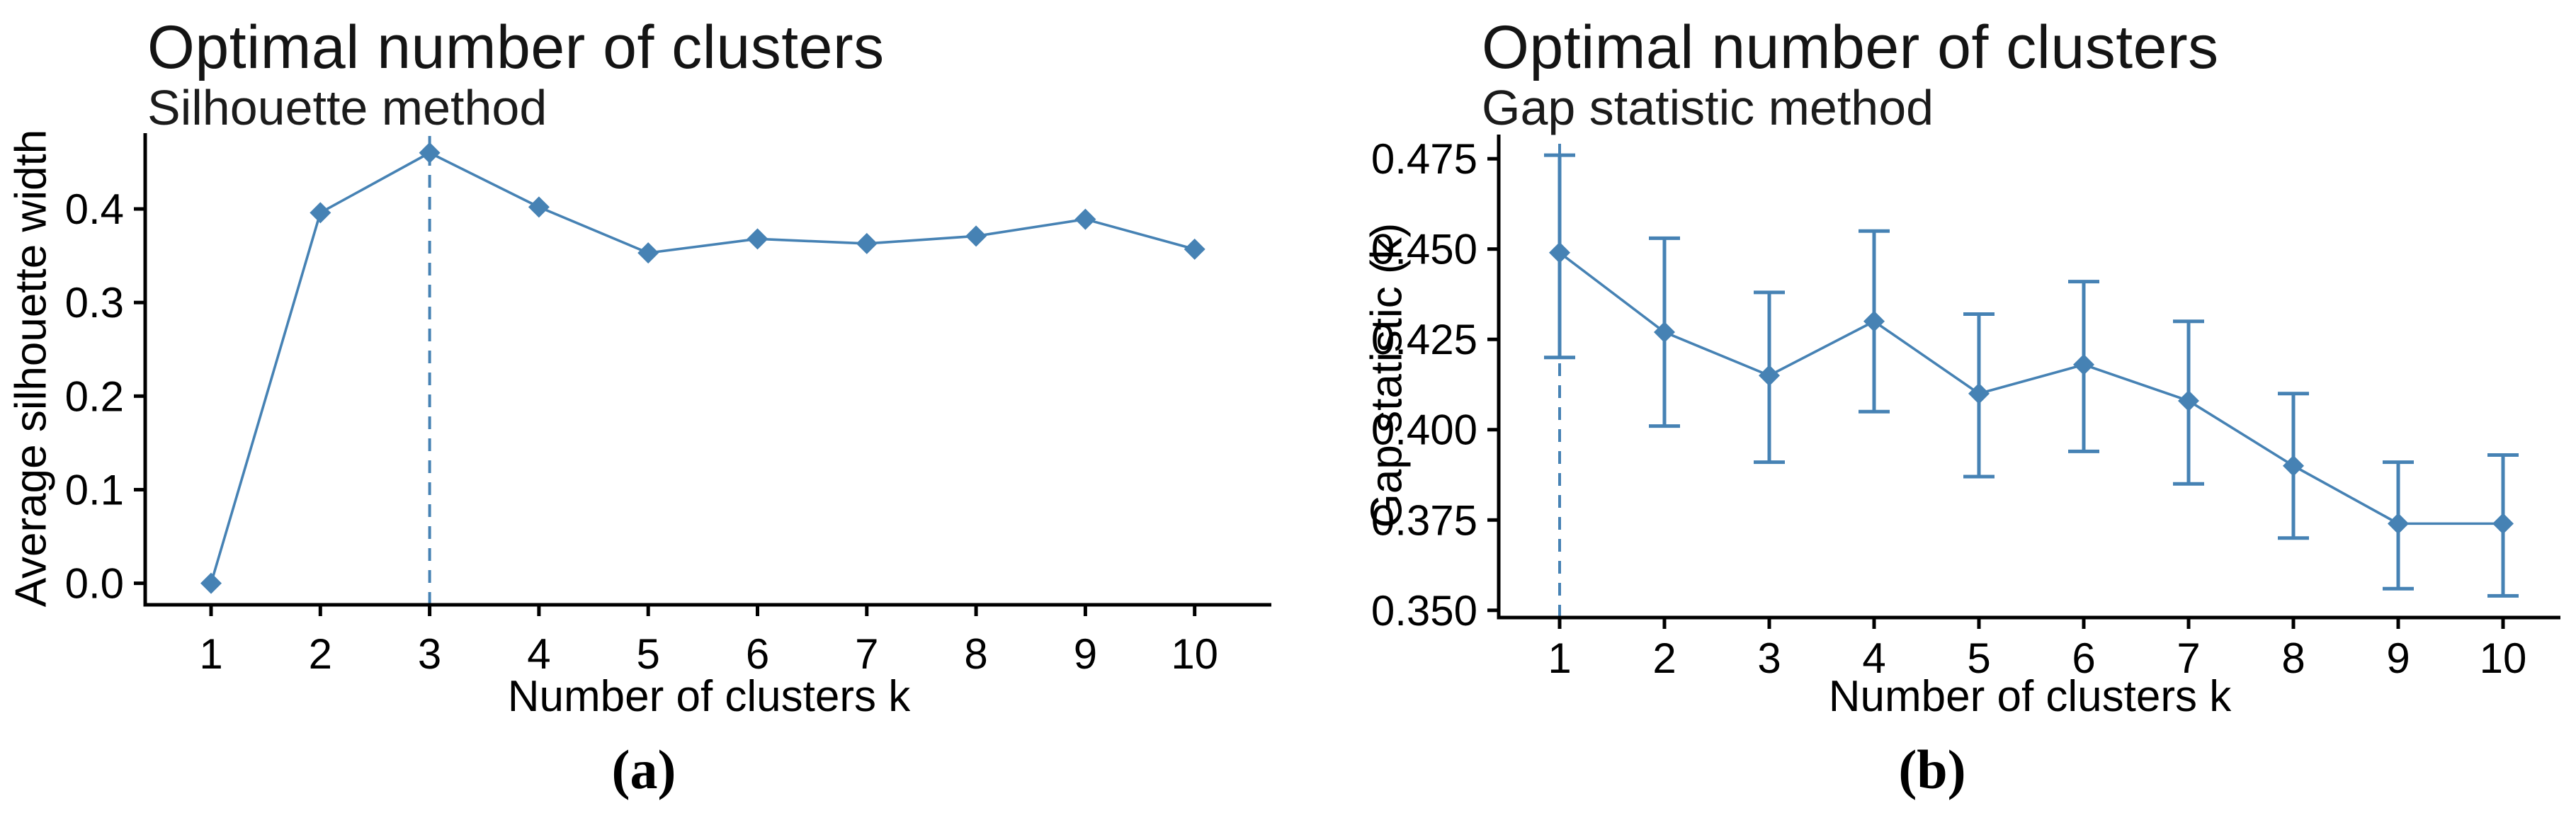 The height and width of the screenshot is (830, 2576). What do you see at coordinates (1978, 658) in the screenshot?
I see `panel-b-x-tick-label: 5` at bounding box center [1978, 658].